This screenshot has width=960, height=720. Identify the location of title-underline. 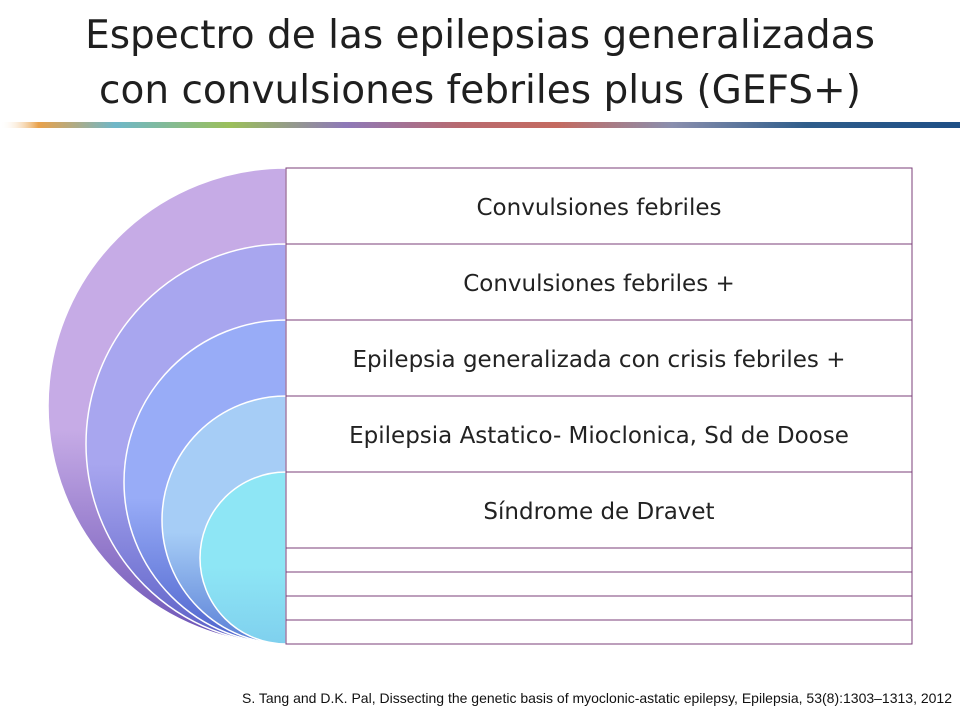
(480, 125).